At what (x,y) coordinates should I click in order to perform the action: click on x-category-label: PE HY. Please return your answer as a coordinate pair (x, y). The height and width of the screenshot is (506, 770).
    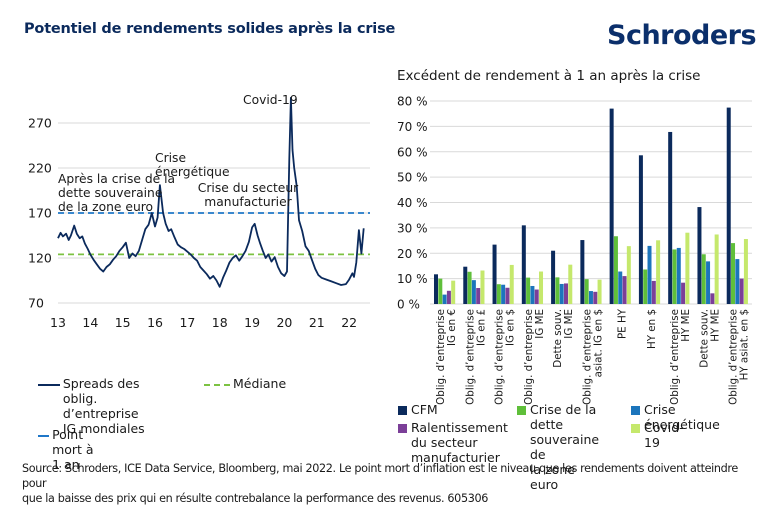
    Looking at the image, I should click on (623, 323).